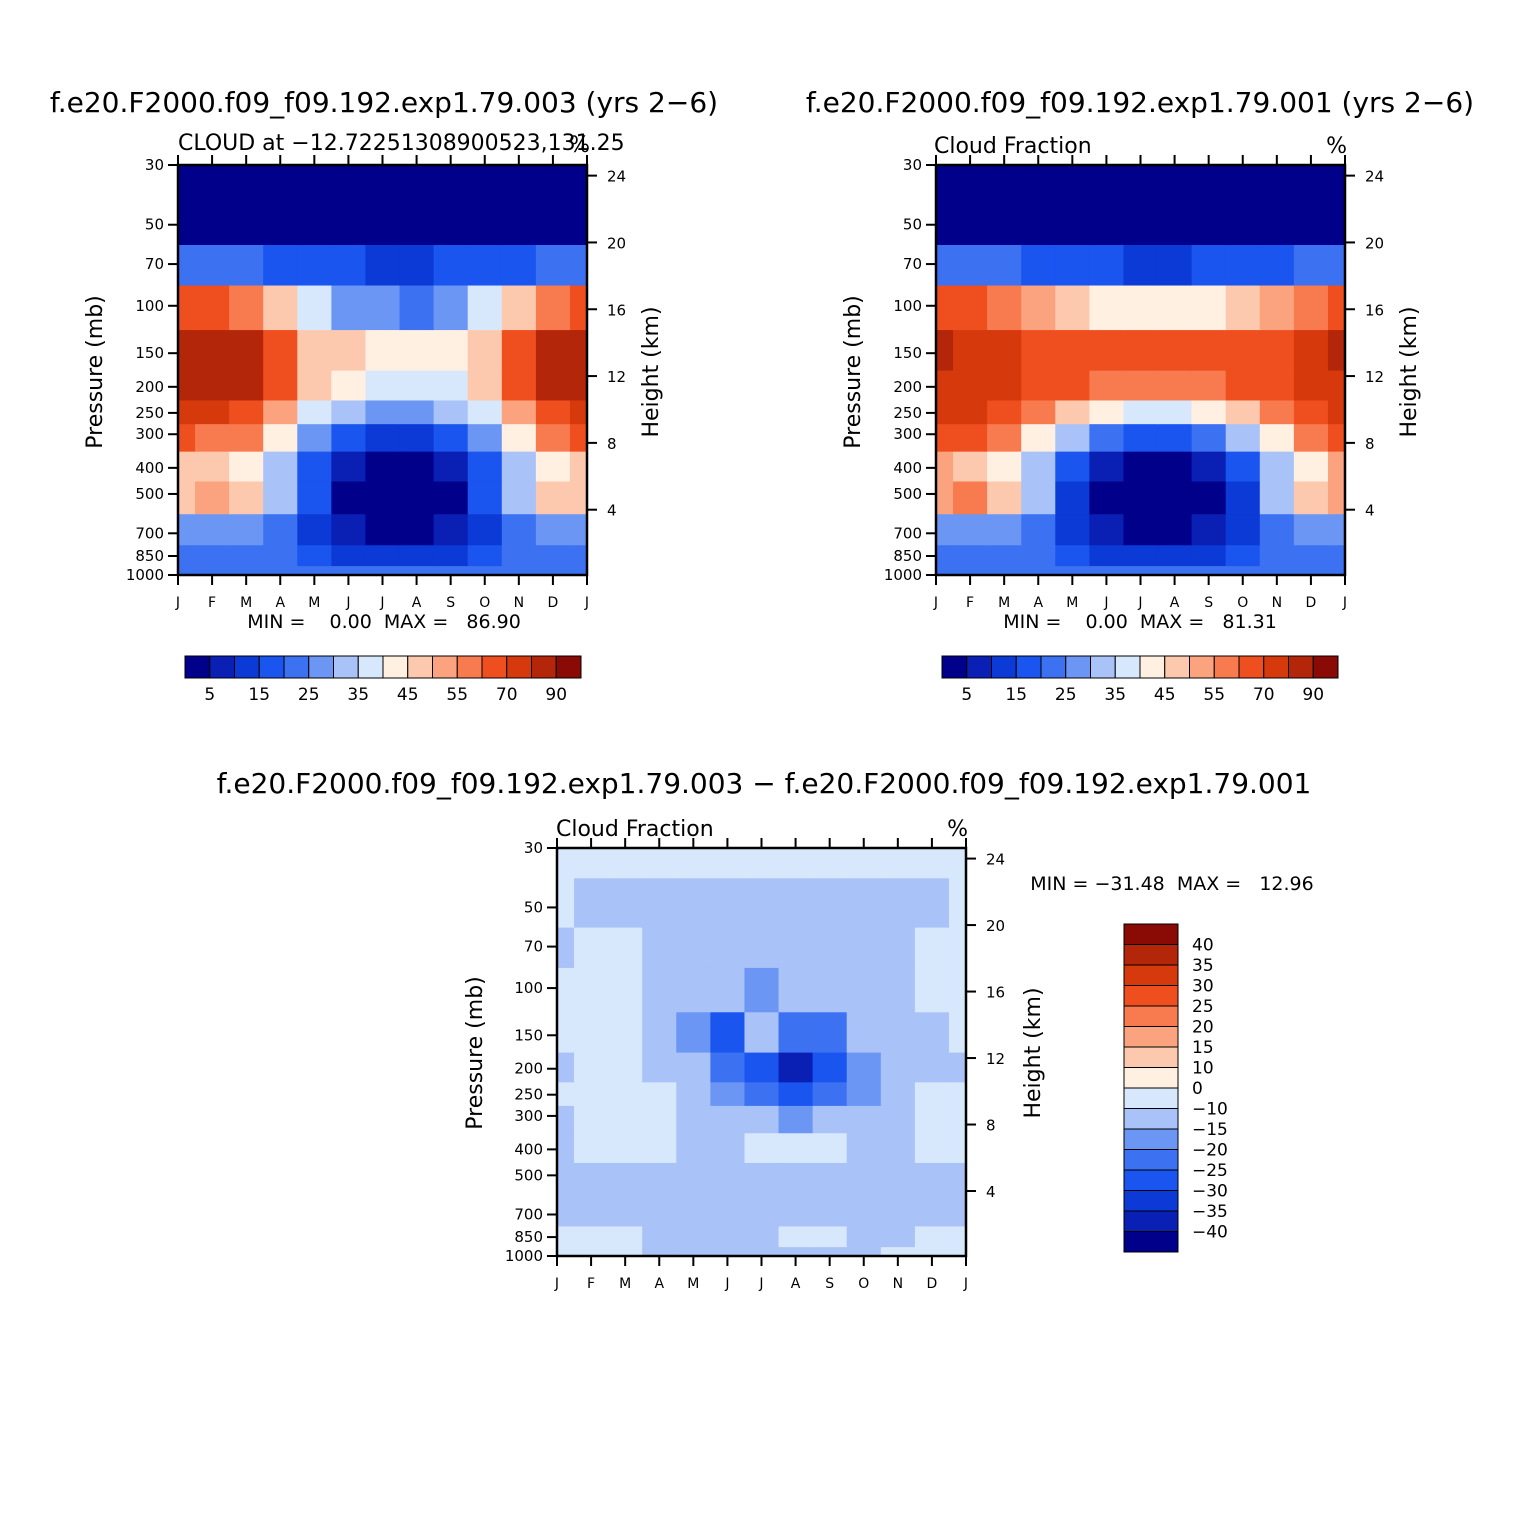 This screenshot has width=1524, height=1524. Describe the element at coordinates (1203, 946) in the screenshot. I see `colorbar-label: 40` at that location.